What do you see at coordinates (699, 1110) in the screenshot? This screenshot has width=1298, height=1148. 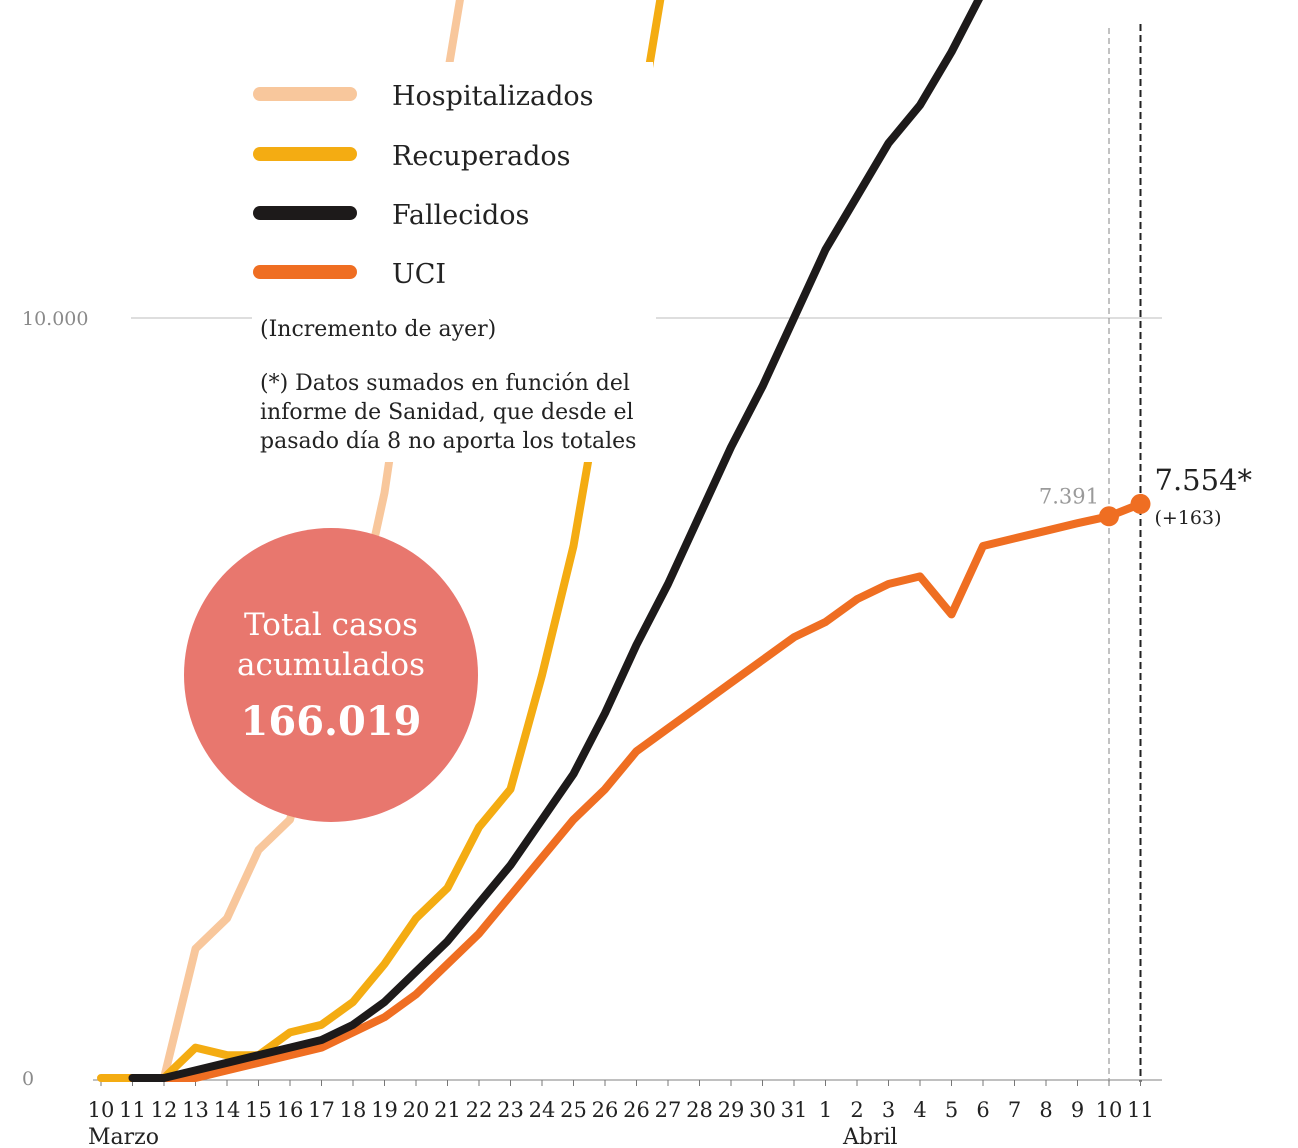 I see `x-tick-label: 28` at bounding box center [699, 1110].